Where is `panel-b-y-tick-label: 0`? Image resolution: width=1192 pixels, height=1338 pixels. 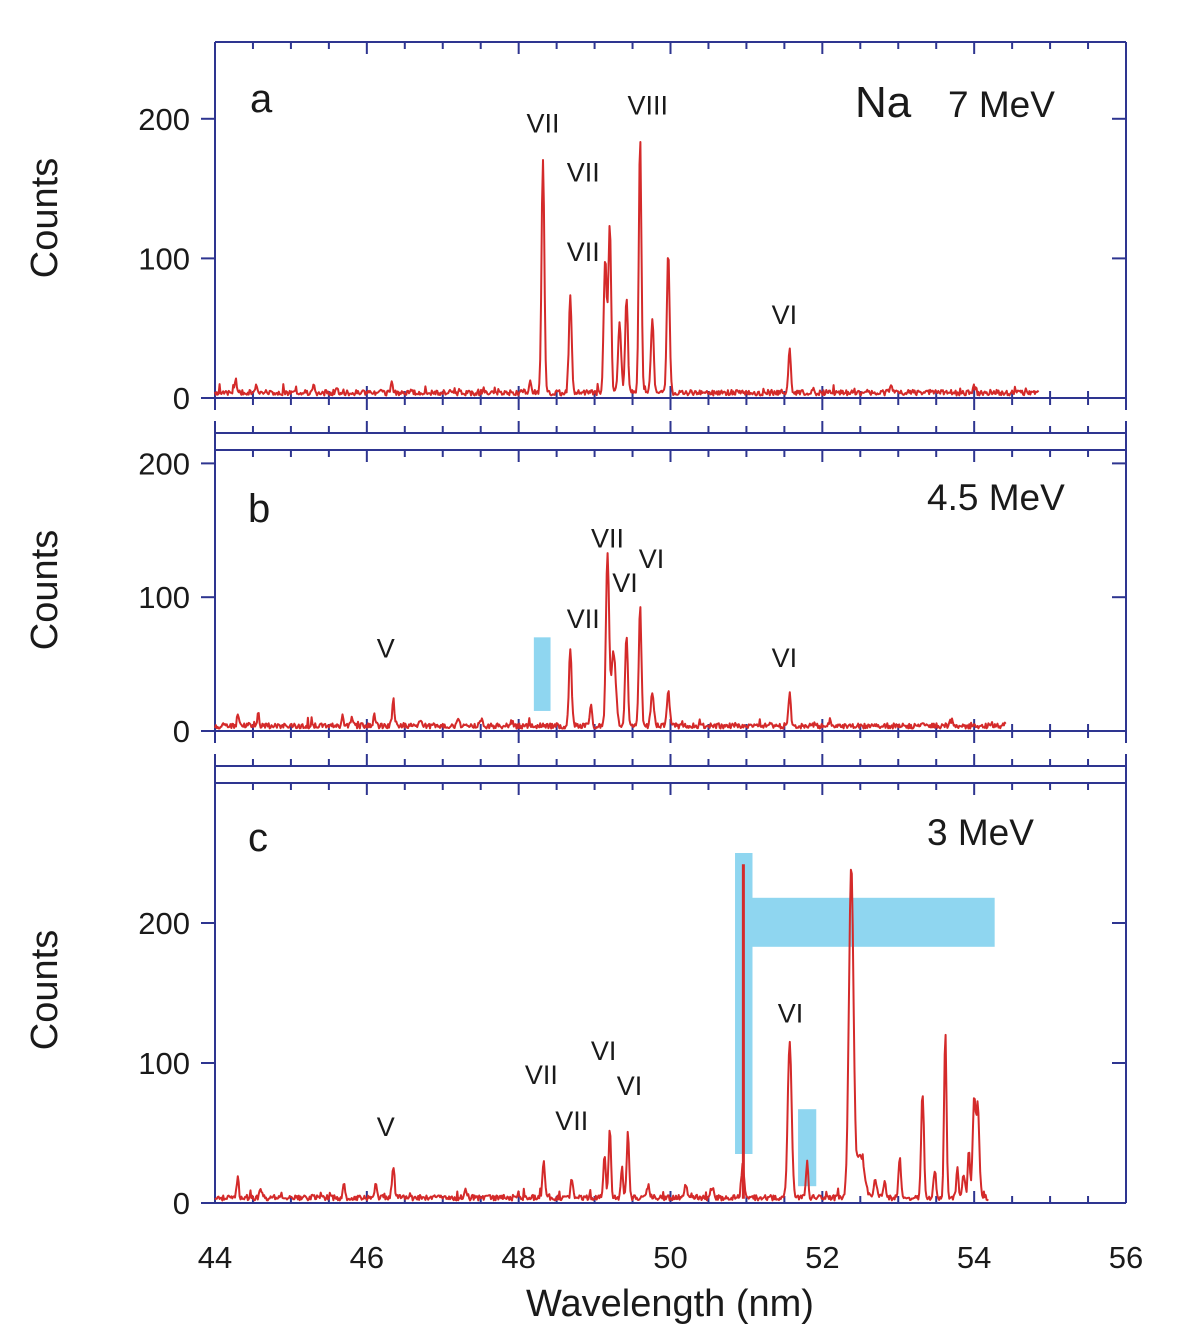 panel-b-y-tick-label: 0 is located at coordinates (181, 731).